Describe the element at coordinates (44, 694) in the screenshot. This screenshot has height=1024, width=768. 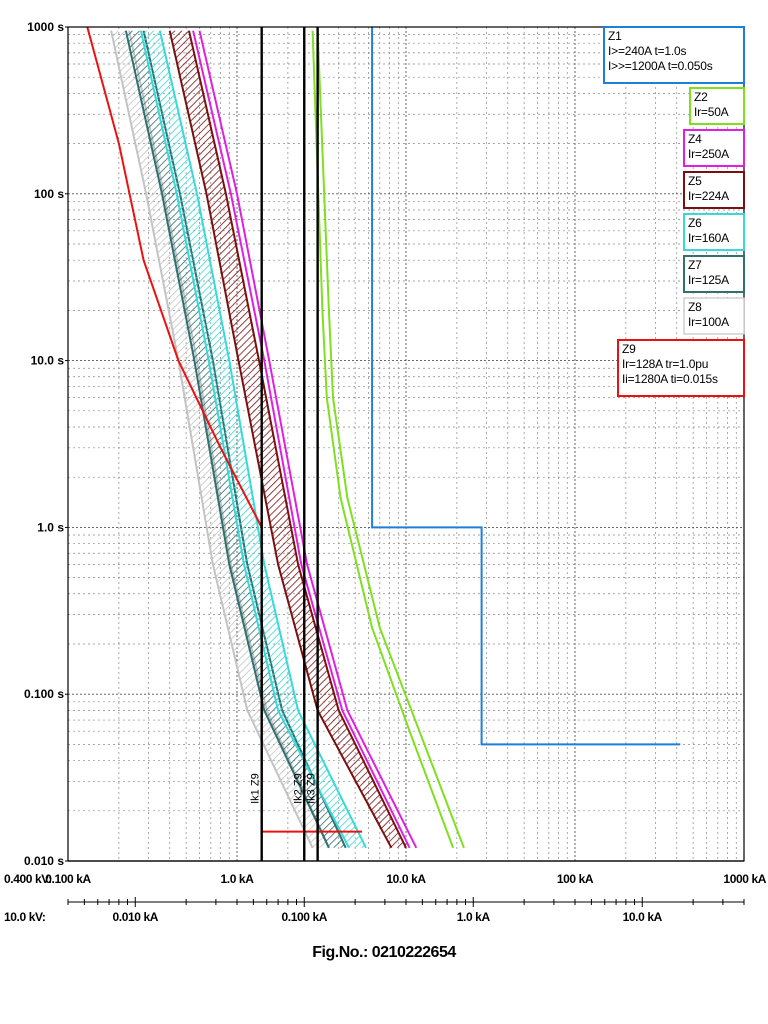
I see `y-tick-label: 0.100 s` at that location.